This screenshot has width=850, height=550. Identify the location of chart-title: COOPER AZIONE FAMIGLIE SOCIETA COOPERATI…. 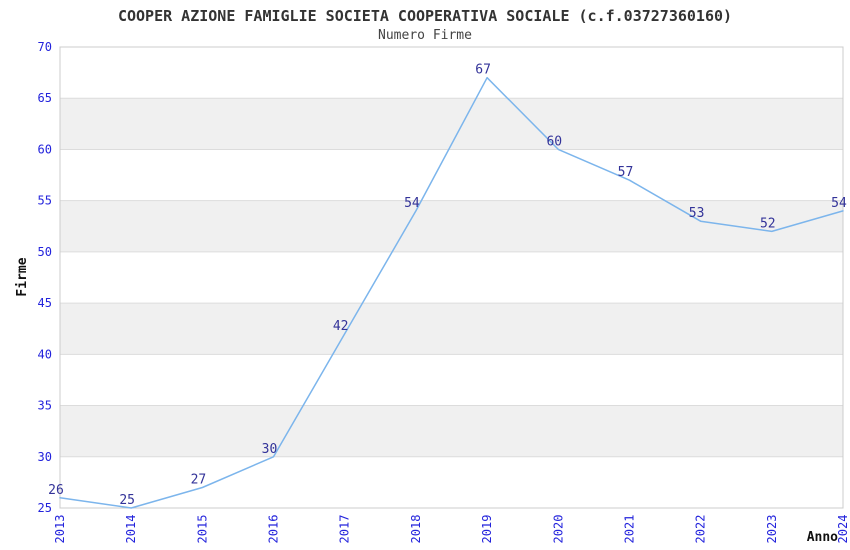
(425, 16).